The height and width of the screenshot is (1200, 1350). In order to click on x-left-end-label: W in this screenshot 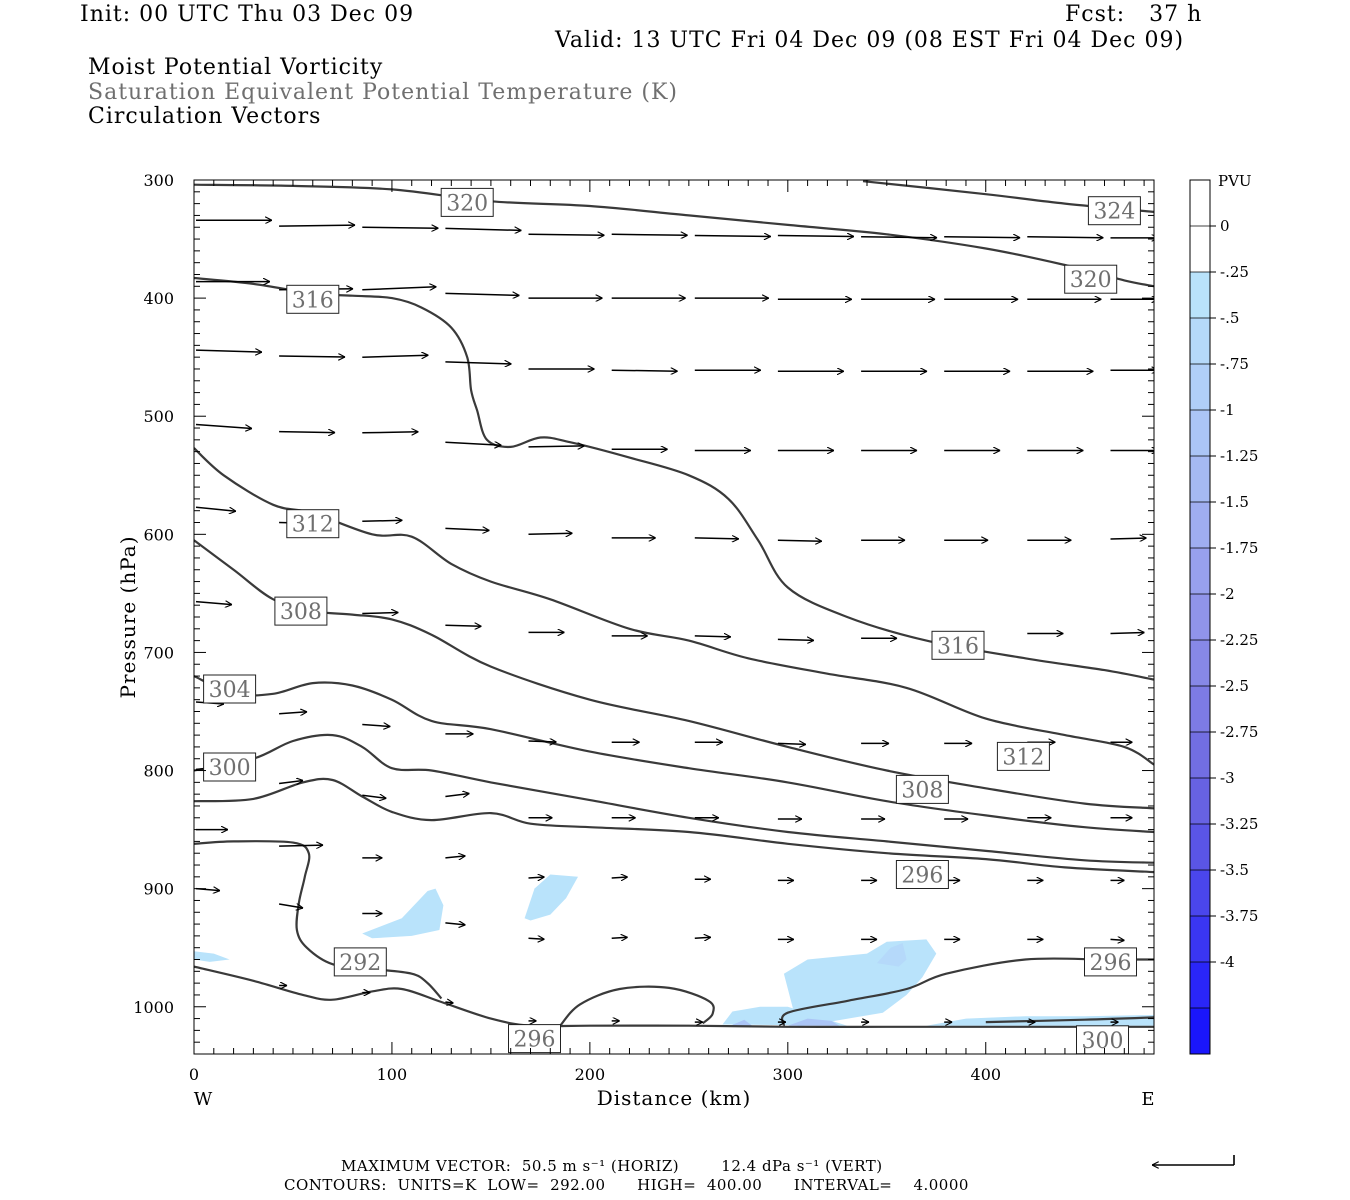, I will do `click(203, 1099)`.